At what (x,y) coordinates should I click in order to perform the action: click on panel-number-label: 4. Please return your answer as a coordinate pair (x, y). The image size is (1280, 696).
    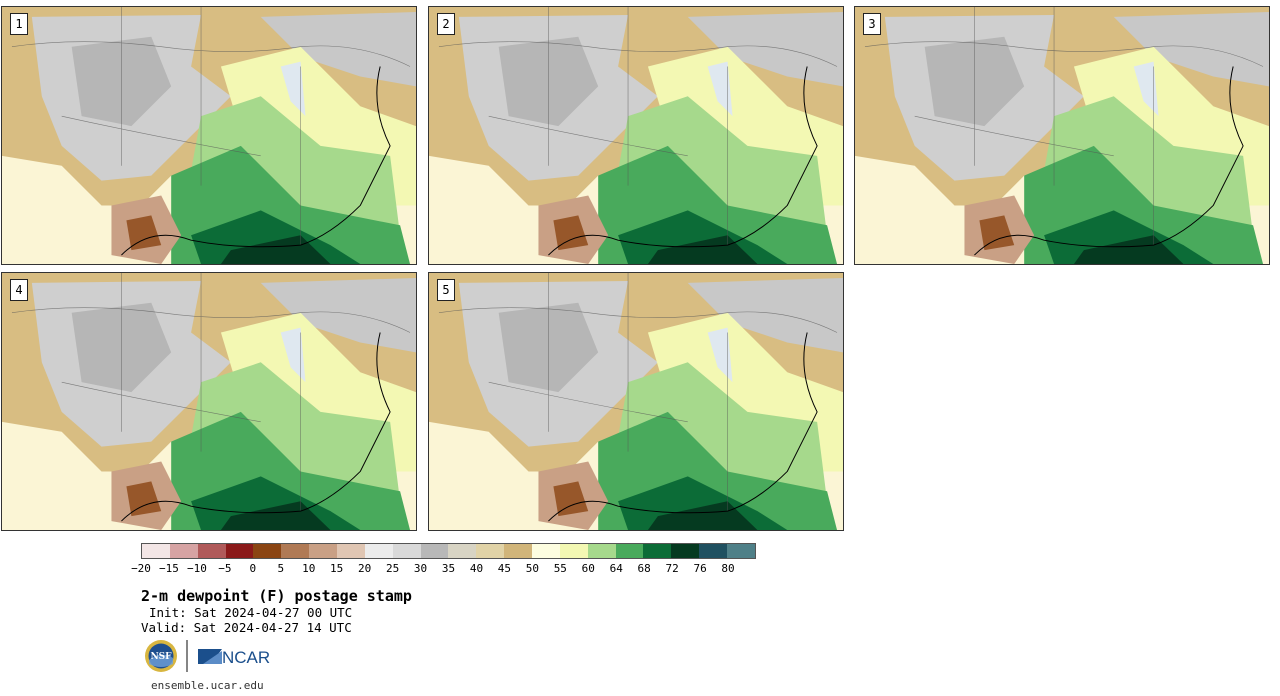
    Looking at the image, I should click on (19, 290).